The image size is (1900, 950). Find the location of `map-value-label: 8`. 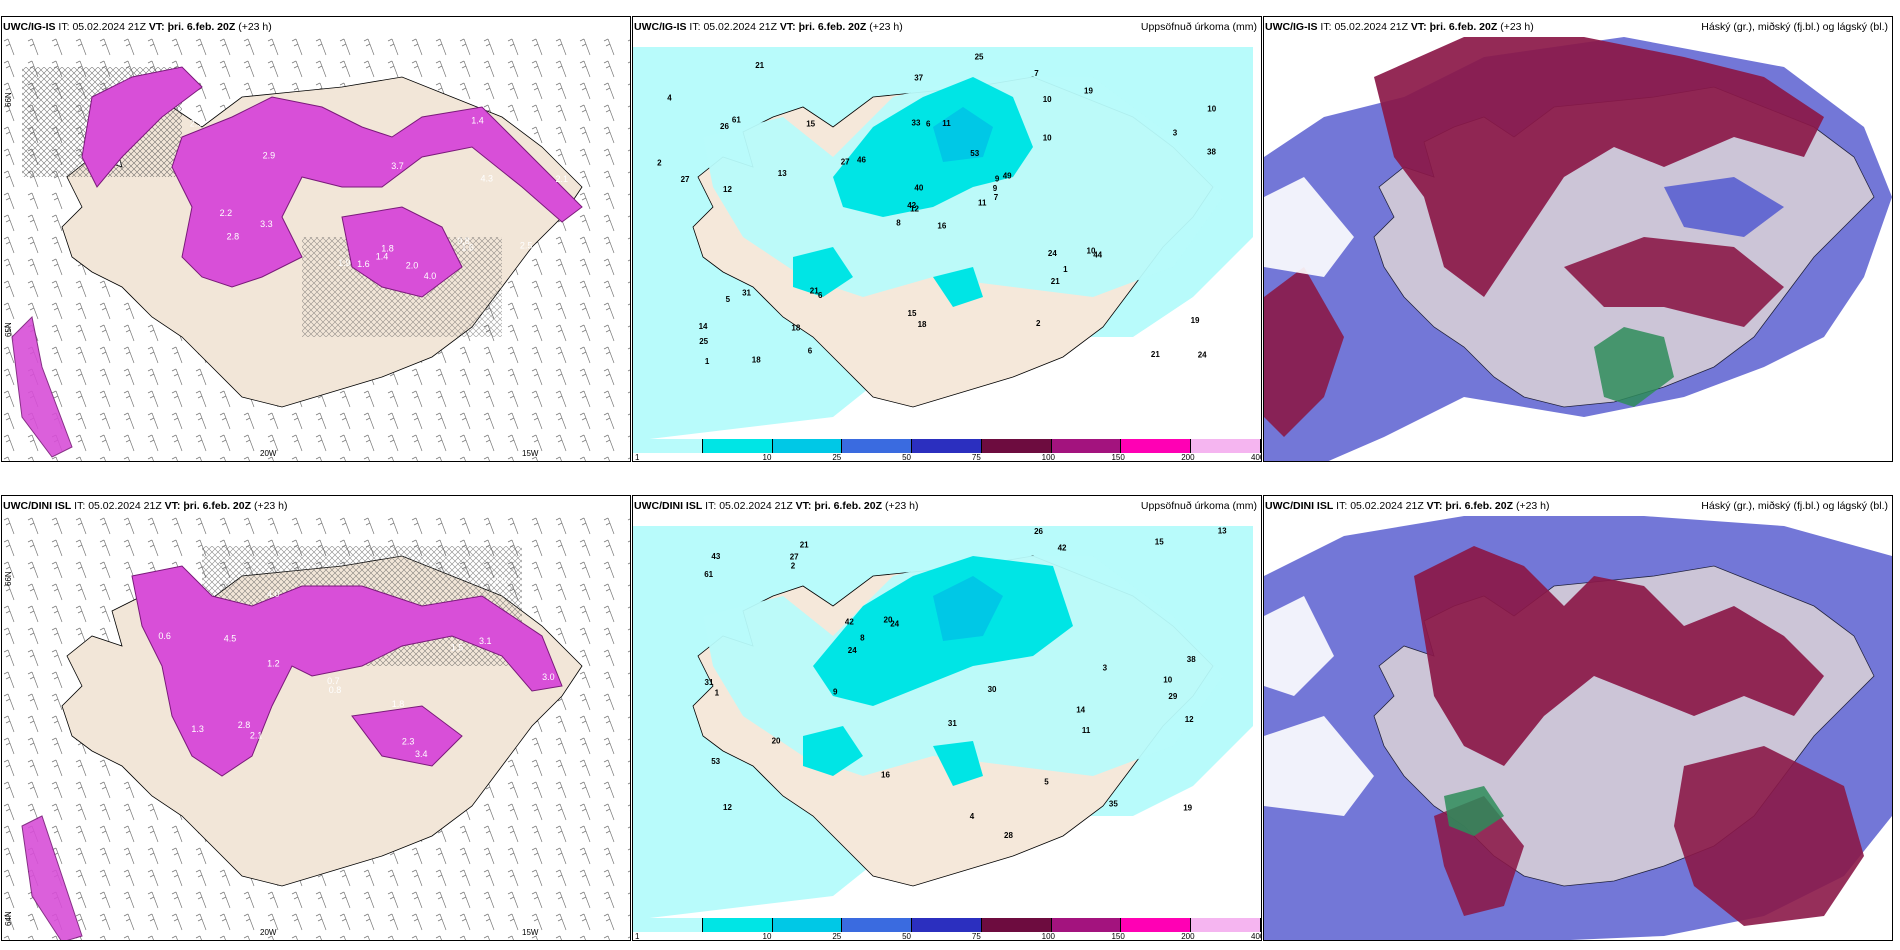

map-value-label: 8 is located at coordinates (898, 222).